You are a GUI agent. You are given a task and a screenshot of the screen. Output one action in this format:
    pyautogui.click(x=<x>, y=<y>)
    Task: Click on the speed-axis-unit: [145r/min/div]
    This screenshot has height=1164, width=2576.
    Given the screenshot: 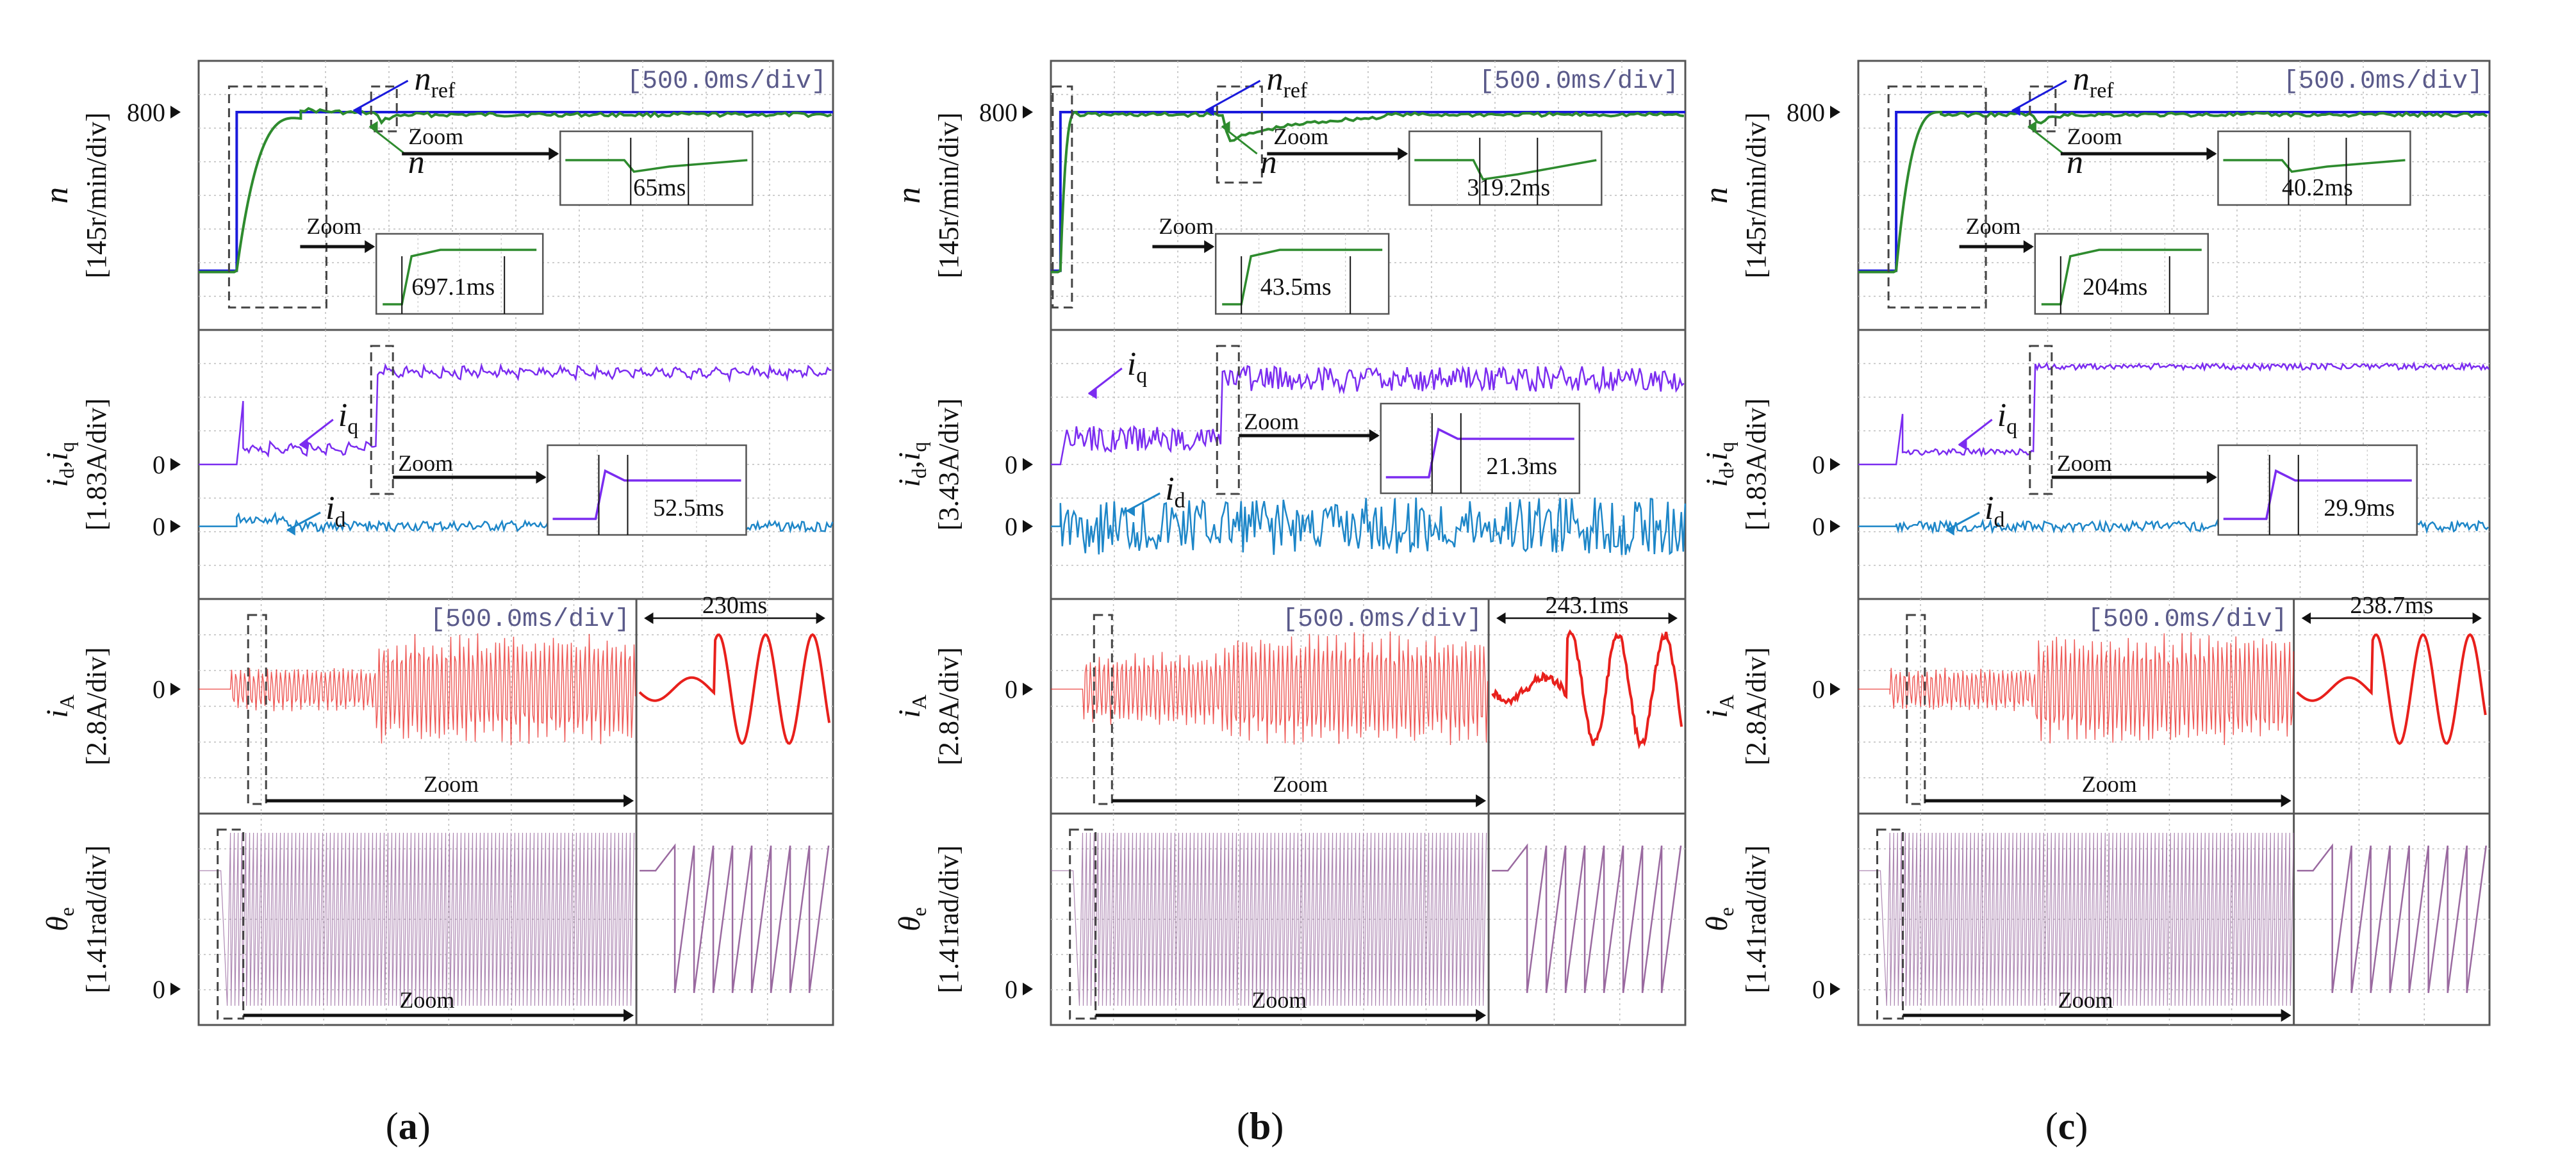 What is the action you would take?
    pyautogui.click(x=96, y=195)
    